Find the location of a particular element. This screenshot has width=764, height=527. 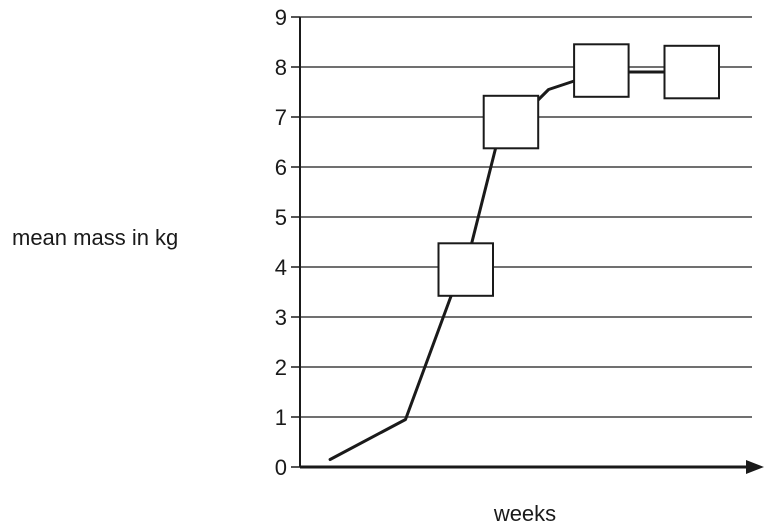

y-tick-label-1: 1 is located at coordinates (281, 417).